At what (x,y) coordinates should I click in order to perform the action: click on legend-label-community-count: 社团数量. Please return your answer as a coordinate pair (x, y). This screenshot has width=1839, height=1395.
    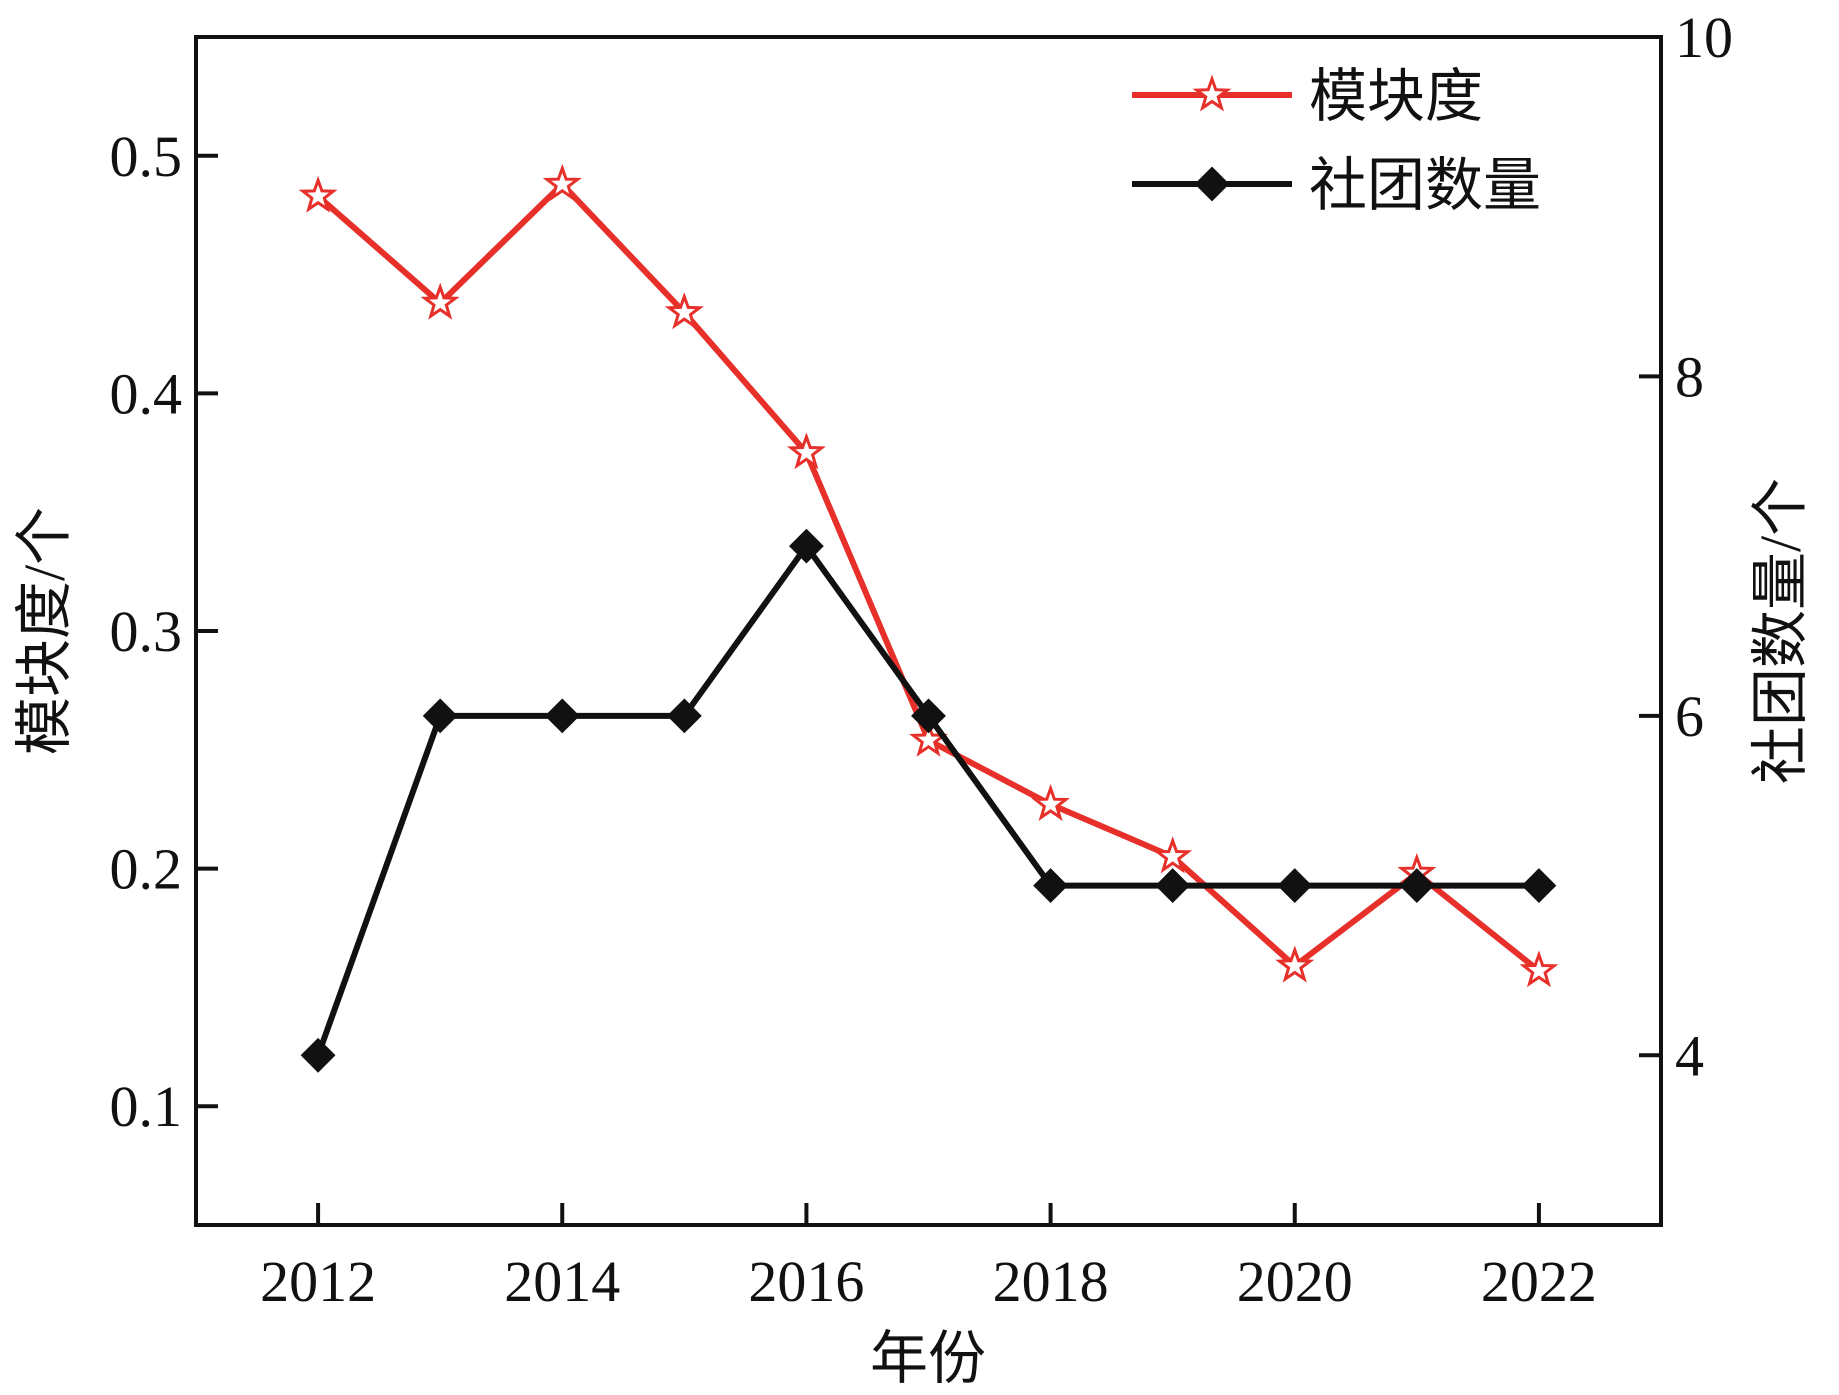
    Looking at the image, I should click on (1425, 185).